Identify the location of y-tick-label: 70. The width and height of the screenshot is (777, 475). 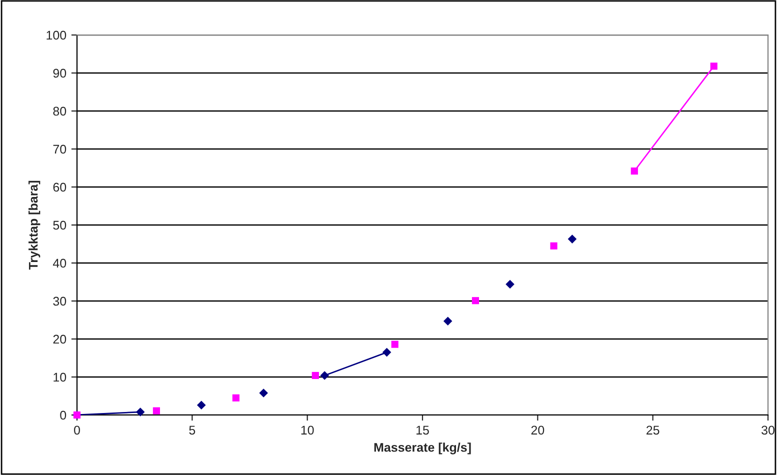
(59, 149).